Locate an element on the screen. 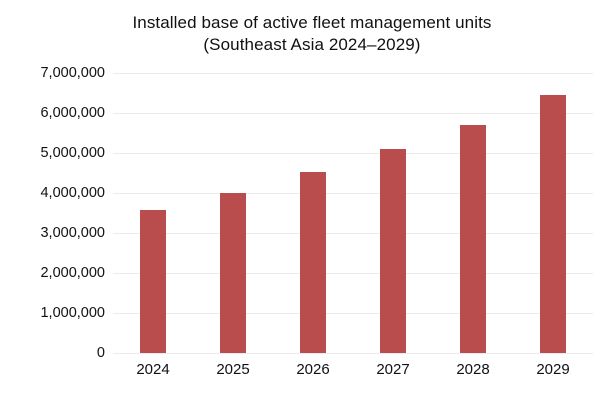  y-axis-label: 6,000,000 is located at coordinates (72, 113).